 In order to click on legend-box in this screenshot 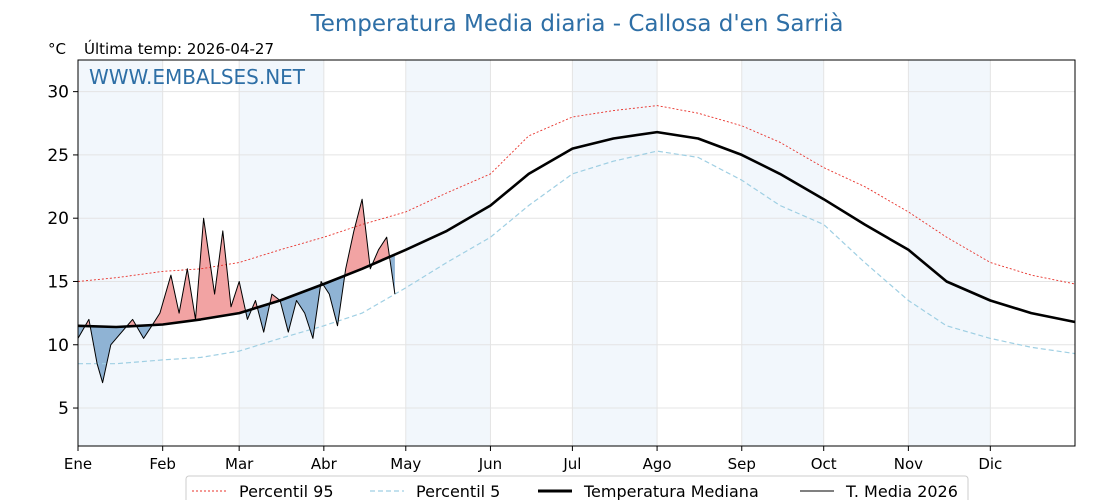, I will do `click(577, 487)`.